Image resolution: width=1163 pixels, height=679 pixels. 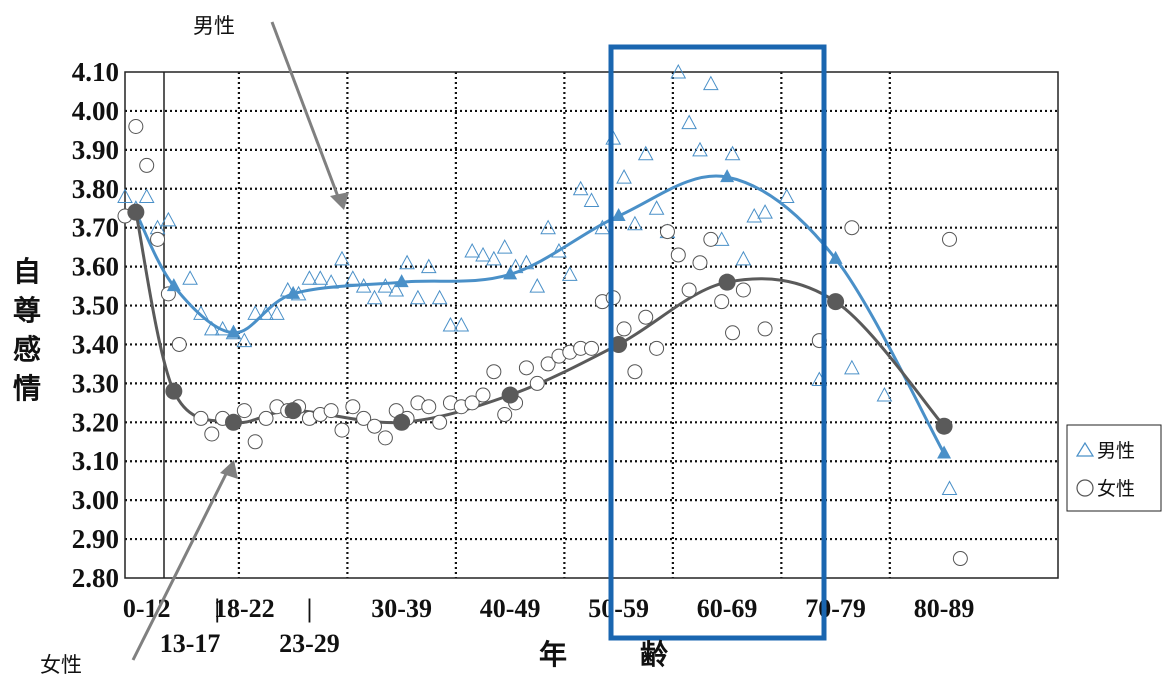 I want to click on y-tick-label: 4.00, so click(x=95, y=111).